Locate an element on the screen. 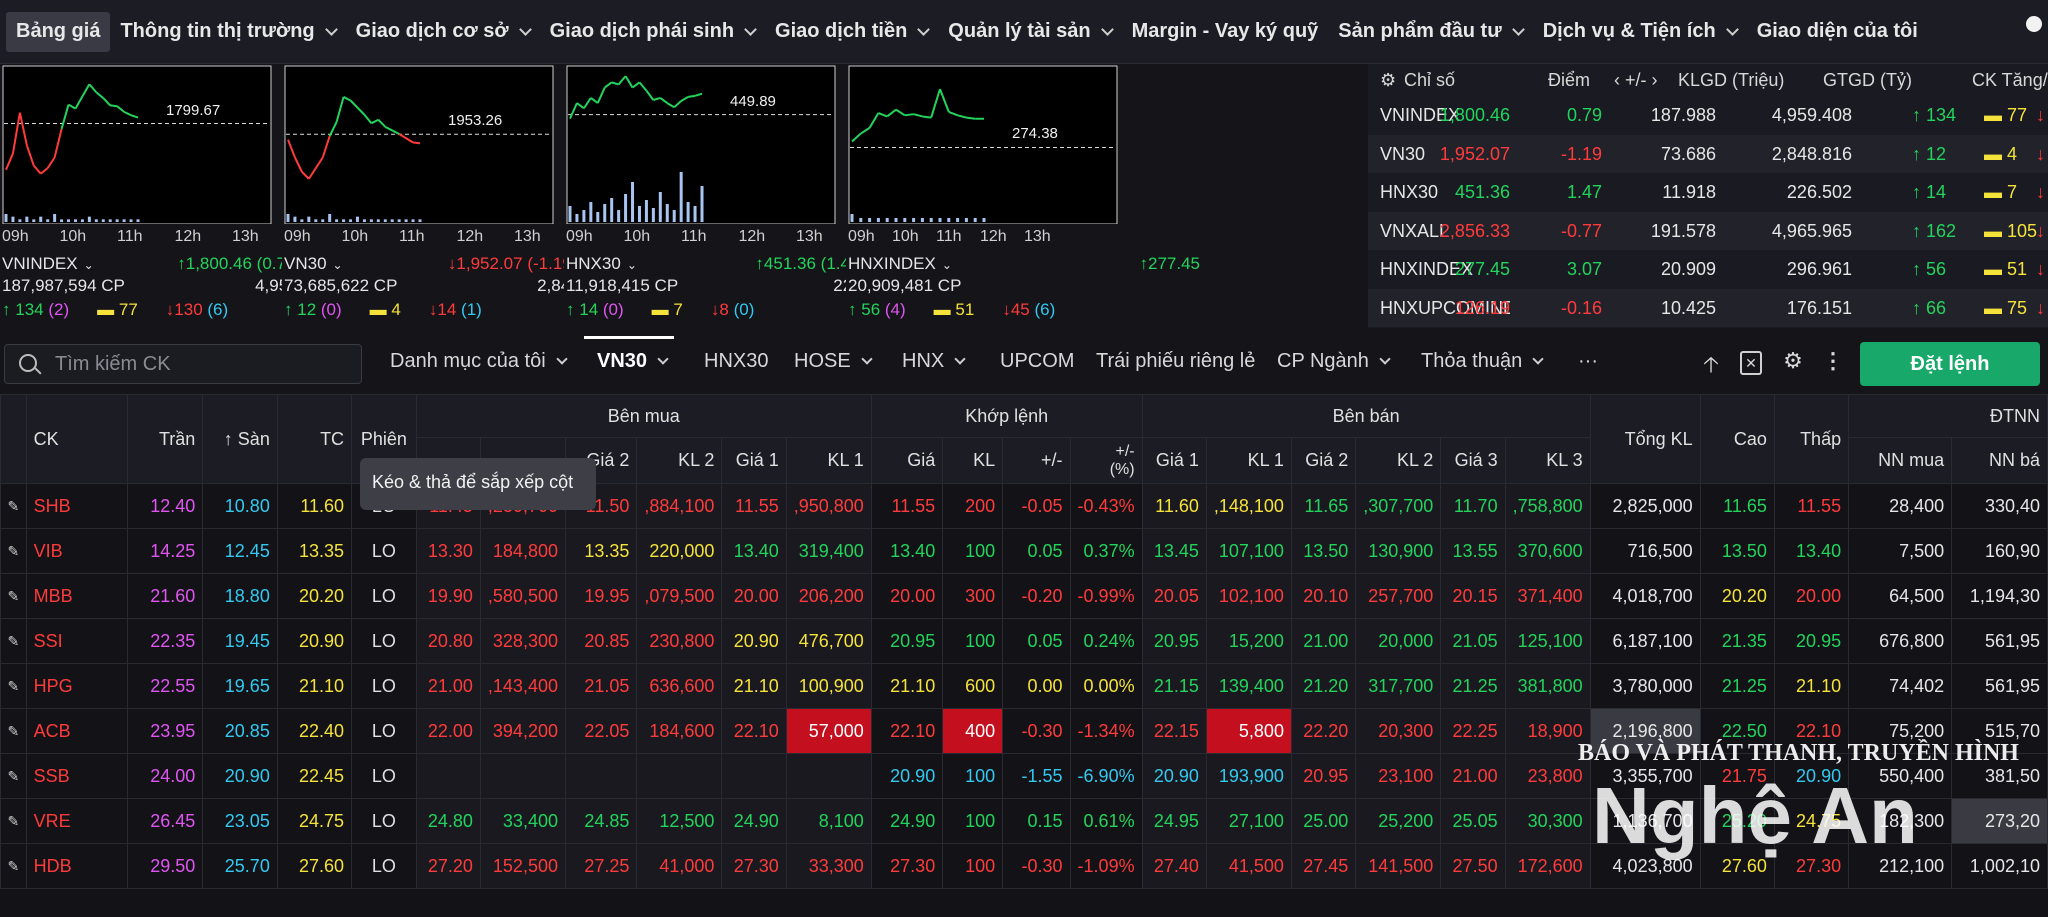 This screenshot has width=2048, height=917. stock-code: SSI is located at coordinates (76, 641).